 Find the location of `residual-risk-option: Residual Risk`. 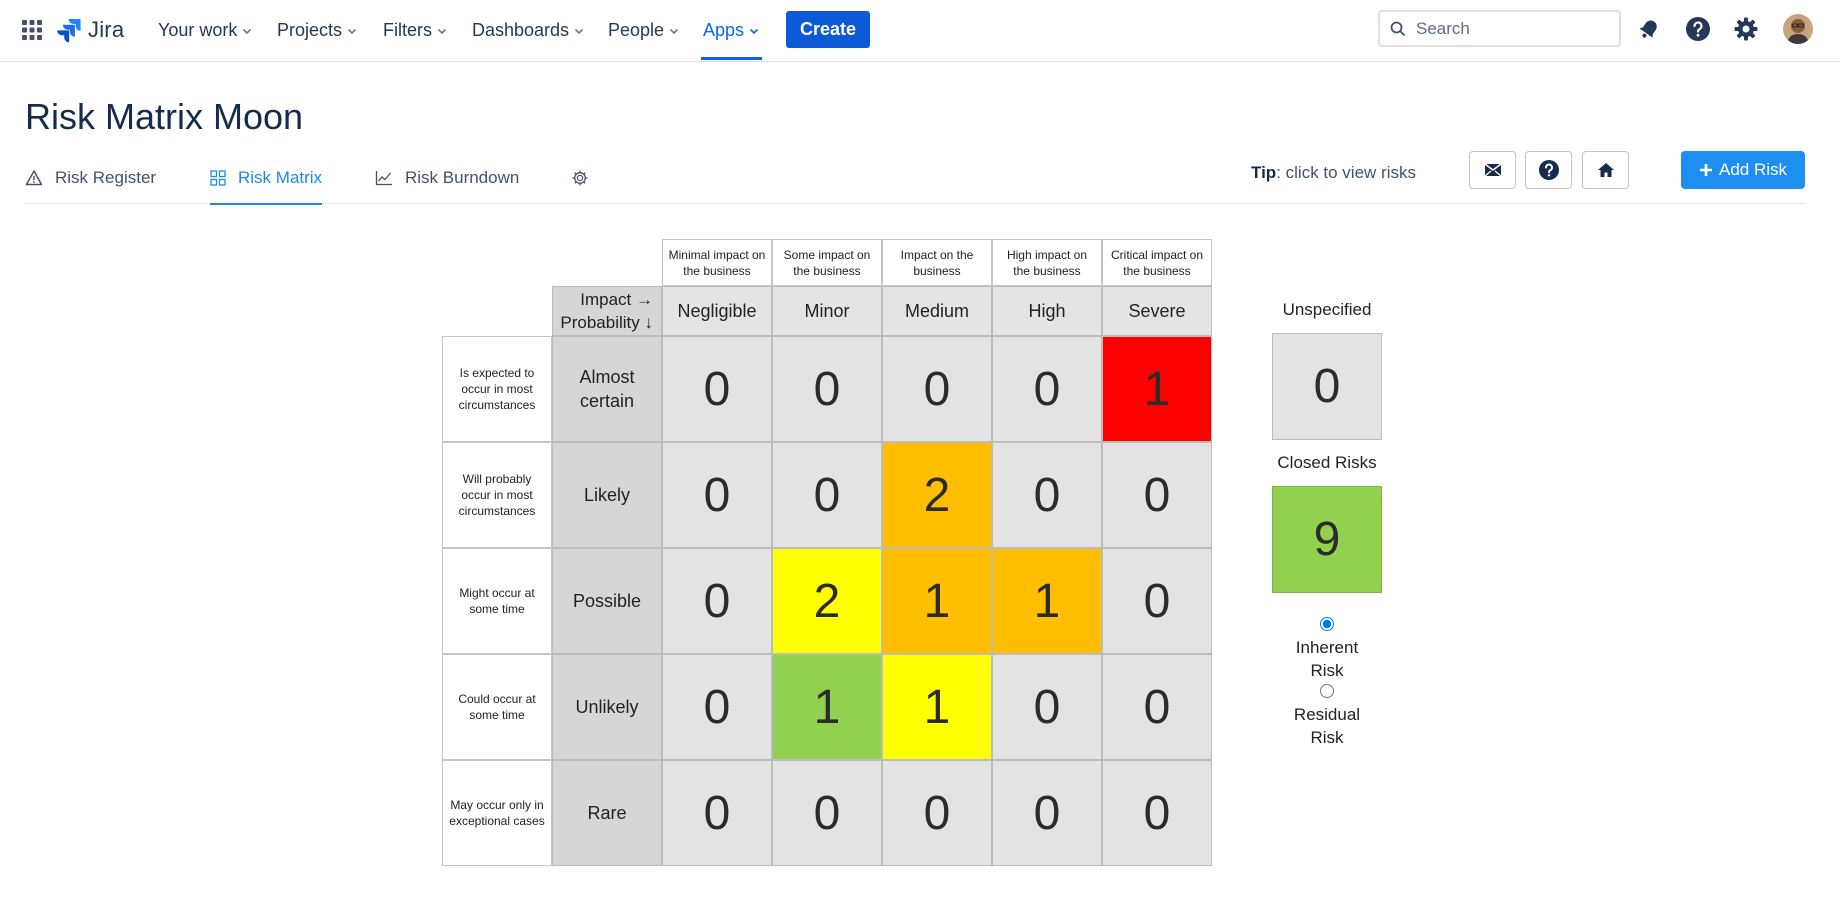

residual-risk-option: Residual Risk is located at coordinates (1327, 716).